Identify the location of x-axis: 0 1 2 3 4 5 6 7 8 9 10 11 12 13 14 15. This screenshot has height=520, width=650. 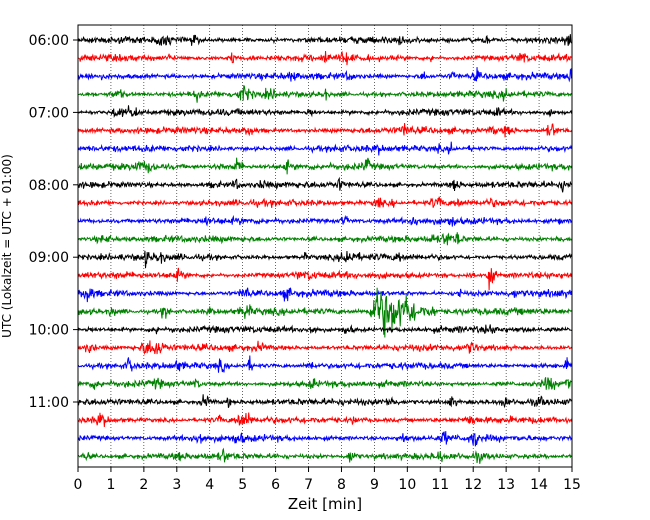
(327, 480).